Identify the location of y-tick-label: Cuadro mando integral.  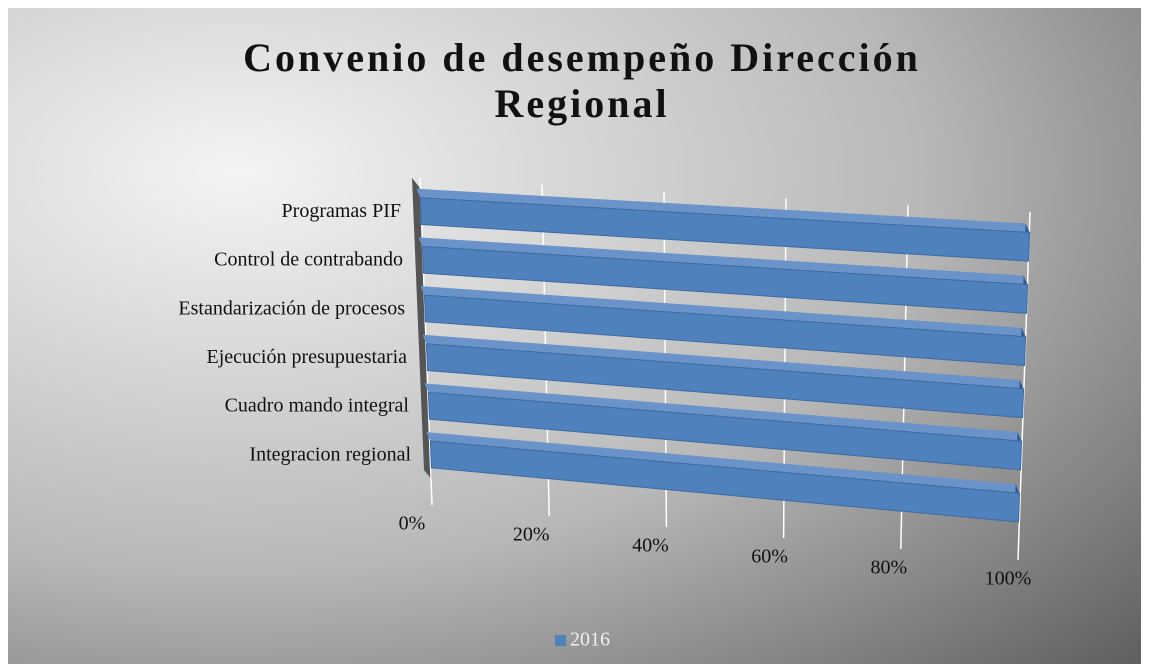
(317, 406).